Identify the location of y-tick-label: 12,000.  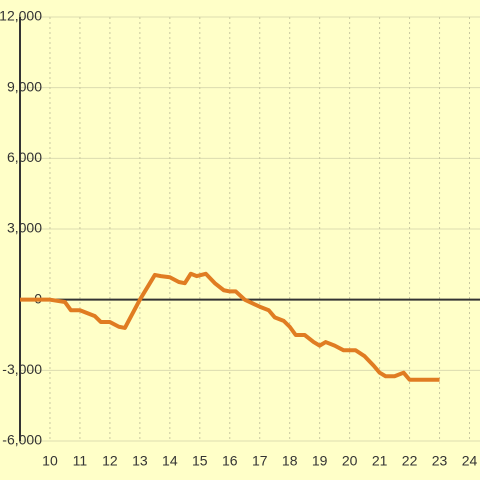
(21, 16).